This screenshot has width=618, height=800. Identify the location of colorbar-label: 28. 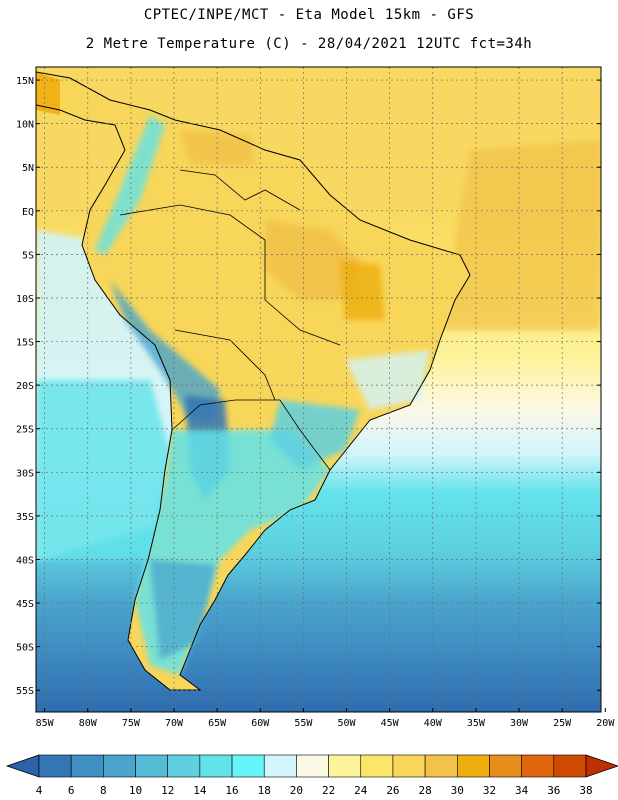
(424, 790).